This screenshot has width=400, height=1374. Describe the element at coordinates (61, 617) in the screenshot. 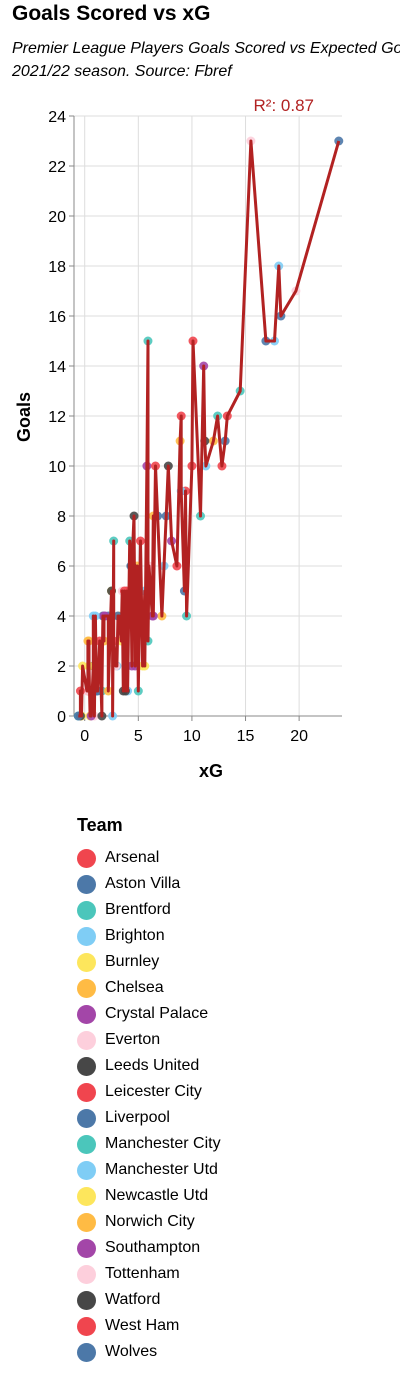

I see `y-tick-label: 4` at that location.